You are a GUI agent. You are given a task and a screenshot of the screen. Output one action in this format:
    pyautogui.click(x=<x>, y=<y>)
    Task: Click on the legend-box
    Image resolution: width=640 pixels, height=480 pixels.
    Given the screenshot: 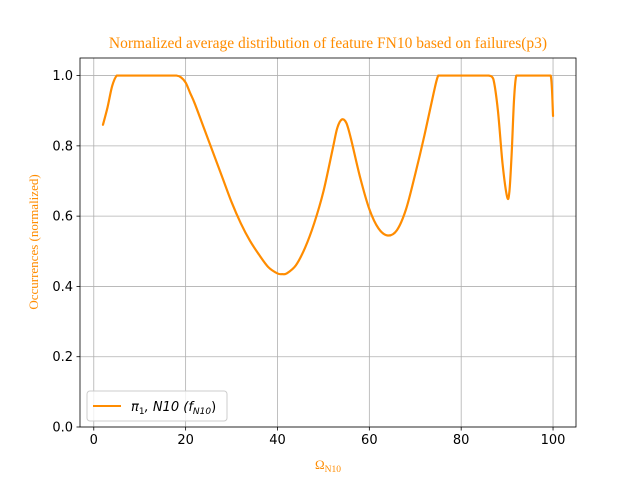 What is the action you would take?
    pyautogui.click(x=157, y=406)
    